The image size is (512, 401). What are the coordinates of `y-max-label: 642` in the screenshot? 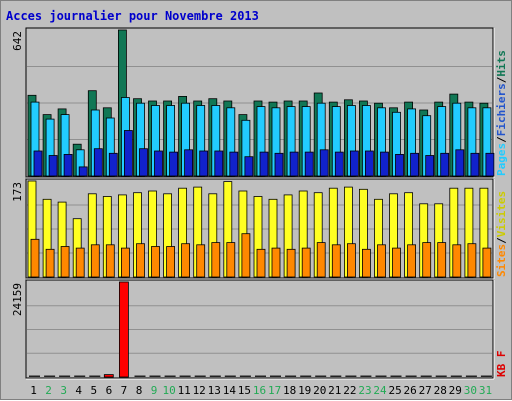 It's located at (17, 41).